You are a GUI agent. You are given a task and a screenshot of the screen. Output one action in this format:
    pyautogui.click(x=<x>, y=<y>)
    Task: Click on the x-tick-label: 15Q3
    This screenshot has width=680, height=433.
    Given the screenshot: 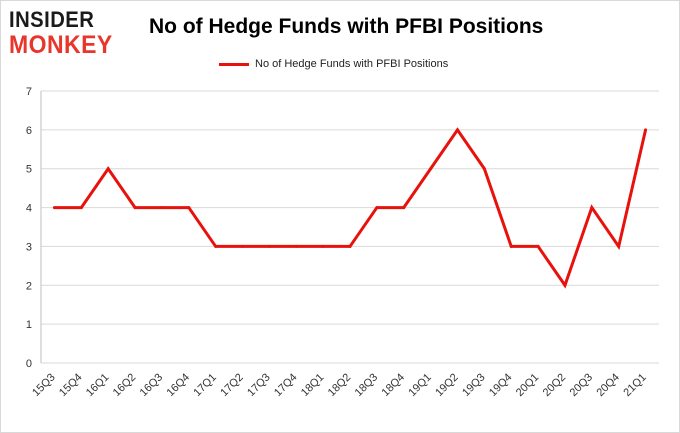 What is the action you would take?
    pyautogui.click(x=44, y=385)
    